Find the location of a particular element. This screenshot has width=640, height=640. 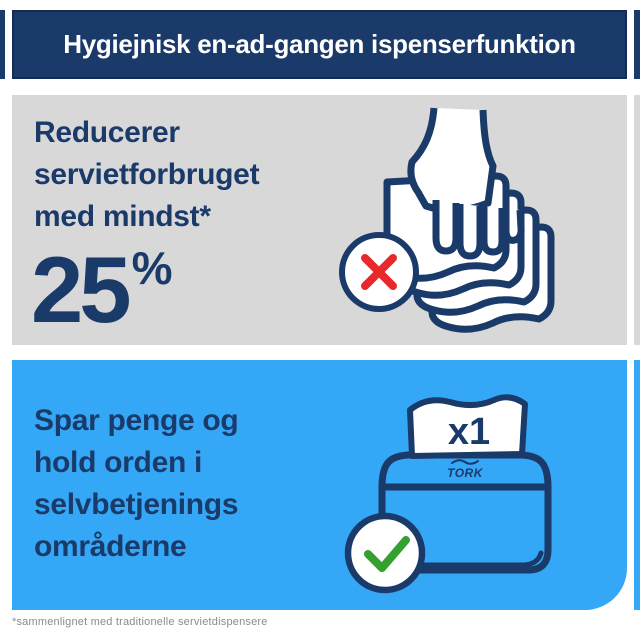

carousel-next-edge-navy is located at coordinates (637, 44).